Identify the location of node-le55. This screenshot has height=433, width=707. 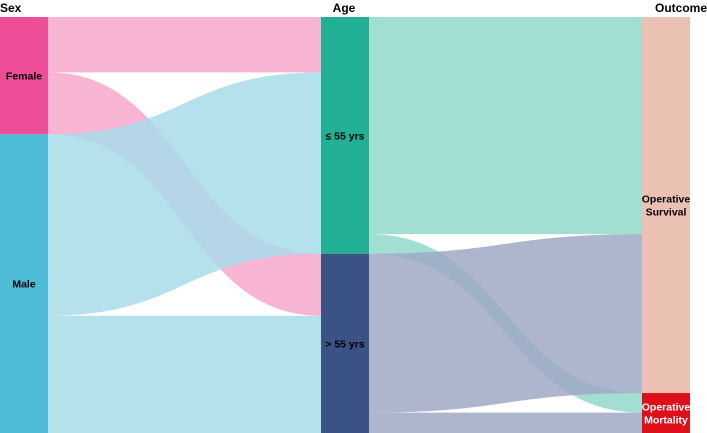
(345, 135).